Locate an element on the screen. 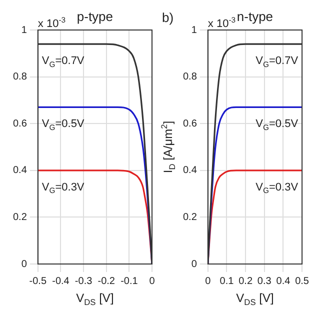  chart-title: n-type is located at coordinates (255, 16).